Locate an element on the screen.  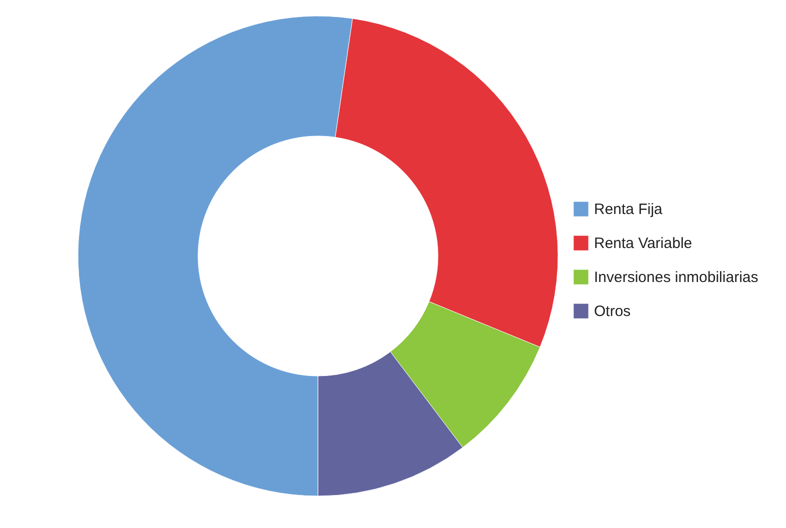
legend-label: Inversiones inmobiliarias is located at coordinates (676, 277).